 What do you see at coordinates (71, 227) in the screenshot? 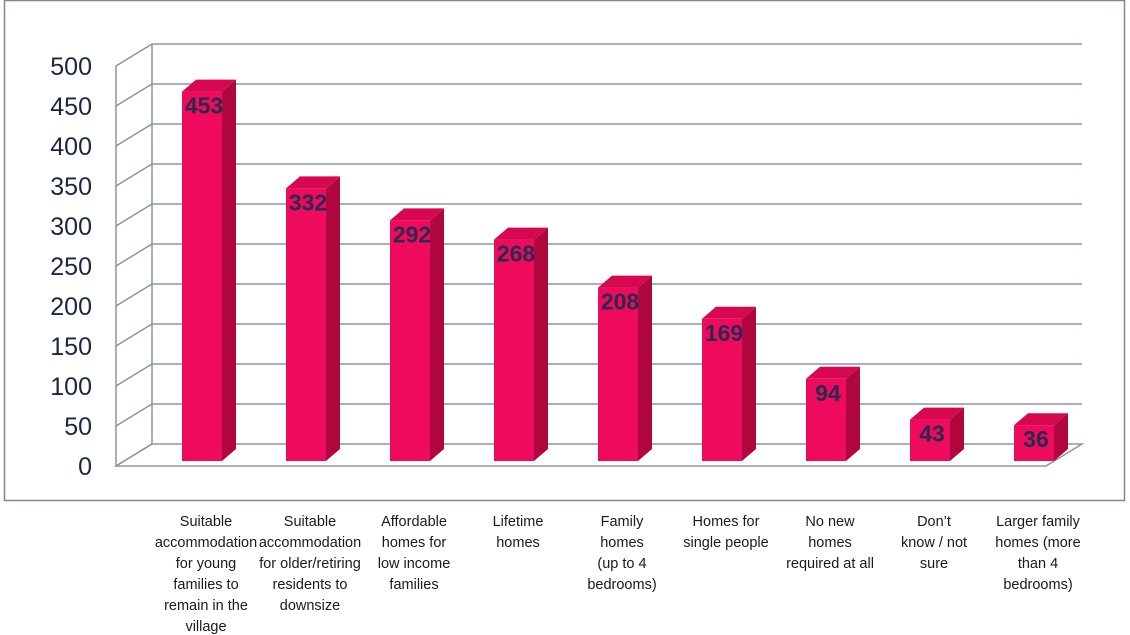
I see `y-tick-label: 300` at bounding box center [71, 227].